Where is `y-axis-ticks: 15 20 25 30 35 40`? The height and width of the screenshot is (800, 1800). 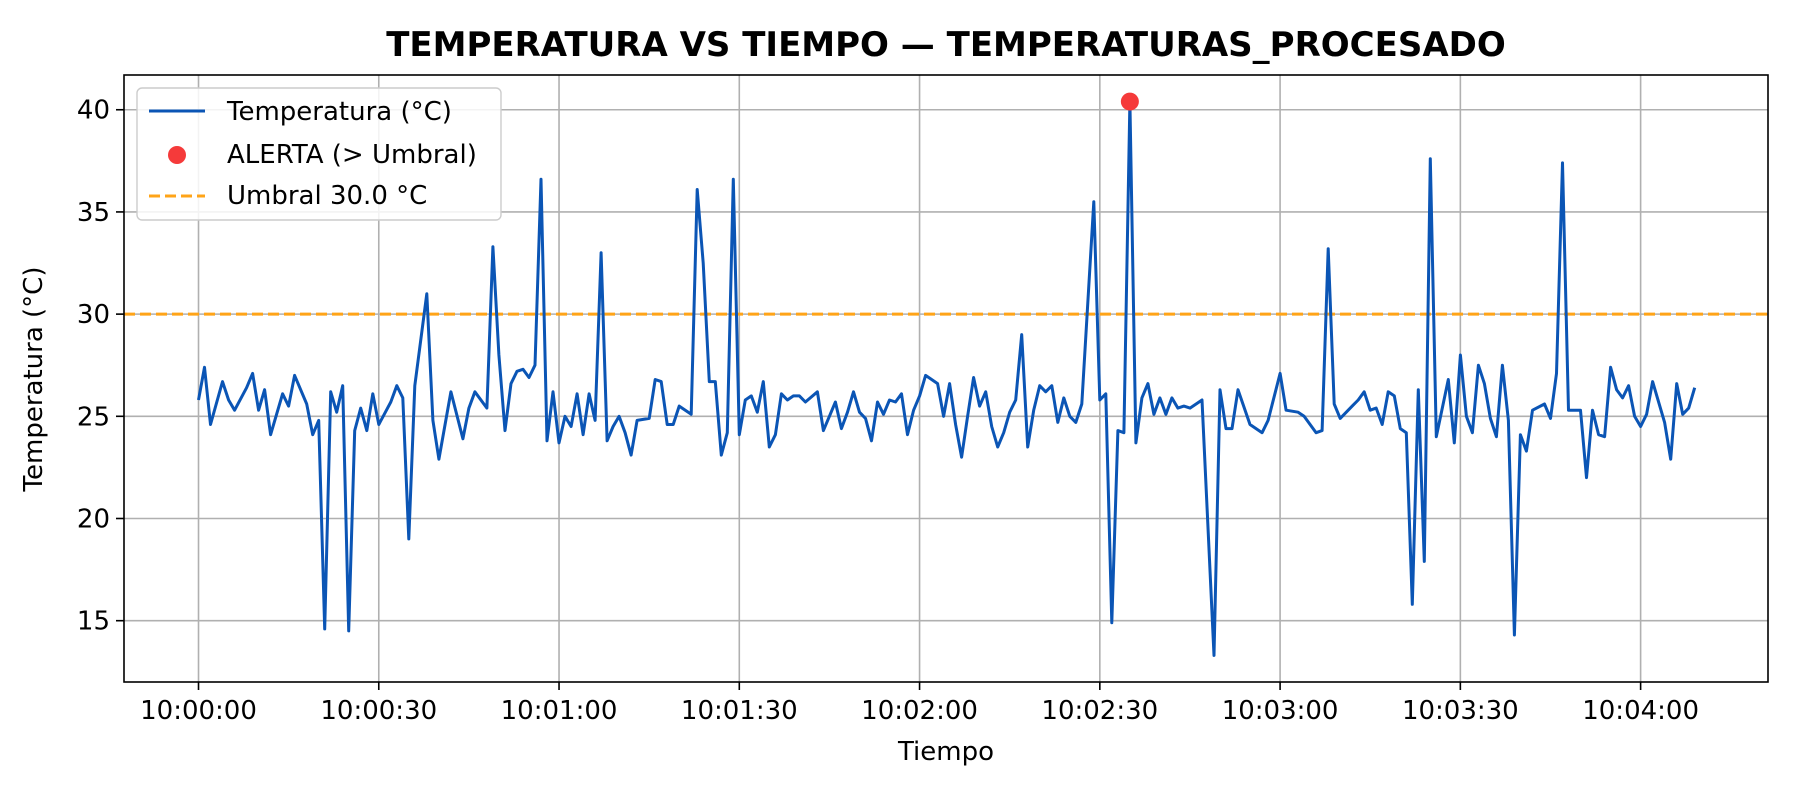 y-axis-ticks: 15 20 25 30 35 40 is located at coordinates (100, 366).